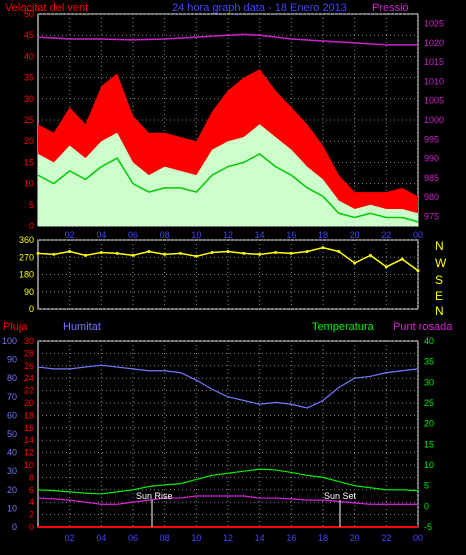  Describe the element at coordinates (26, 257) in the screenshot. I see `direction-y-tick-label: 270` at that location.